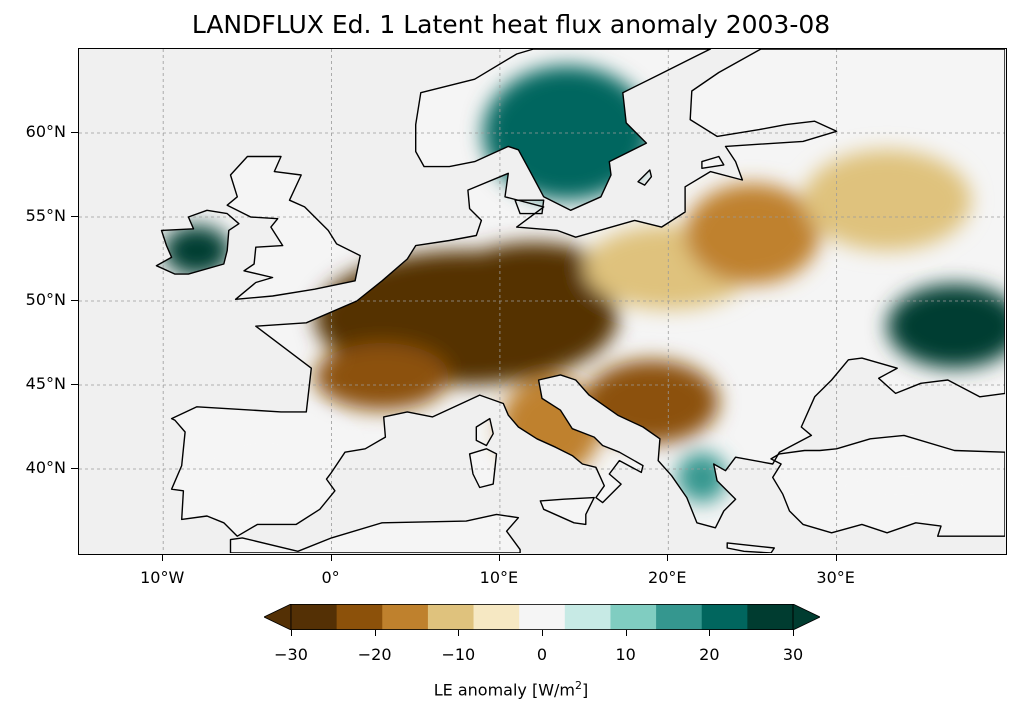 This screenshot has width=1022, height=718. Describe the element at coordinates (291, 654) in the screenshot. I see `colorbar-tick-label: −30` at that location.